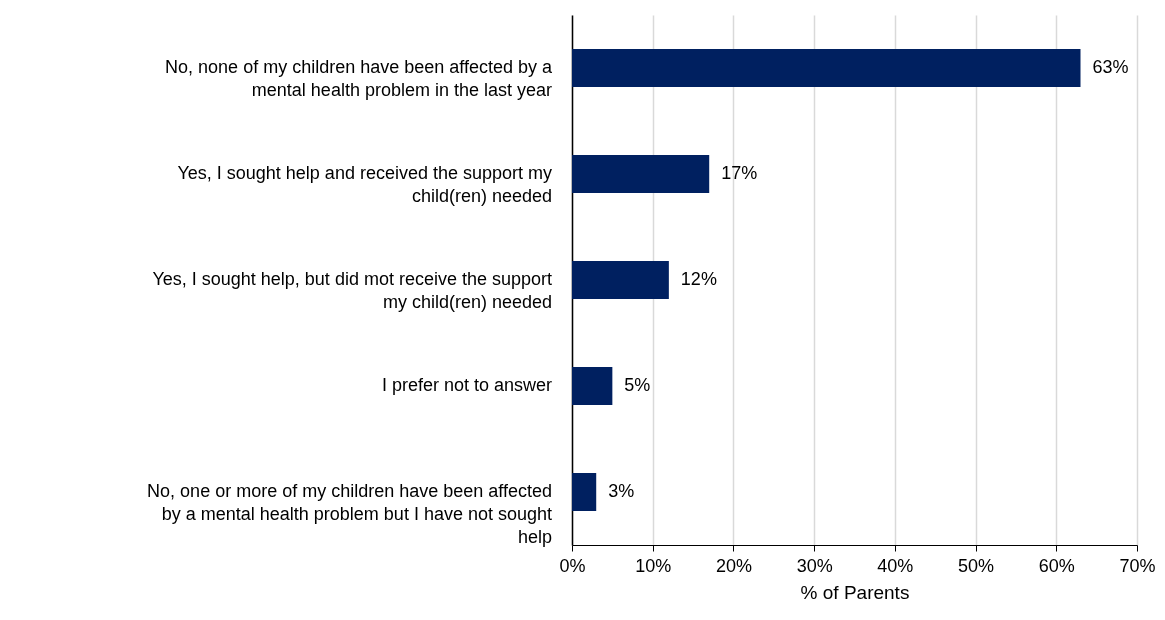 The image size is (1165, 620). I want to click on x-tick-label: 10%, so click(653, 565).